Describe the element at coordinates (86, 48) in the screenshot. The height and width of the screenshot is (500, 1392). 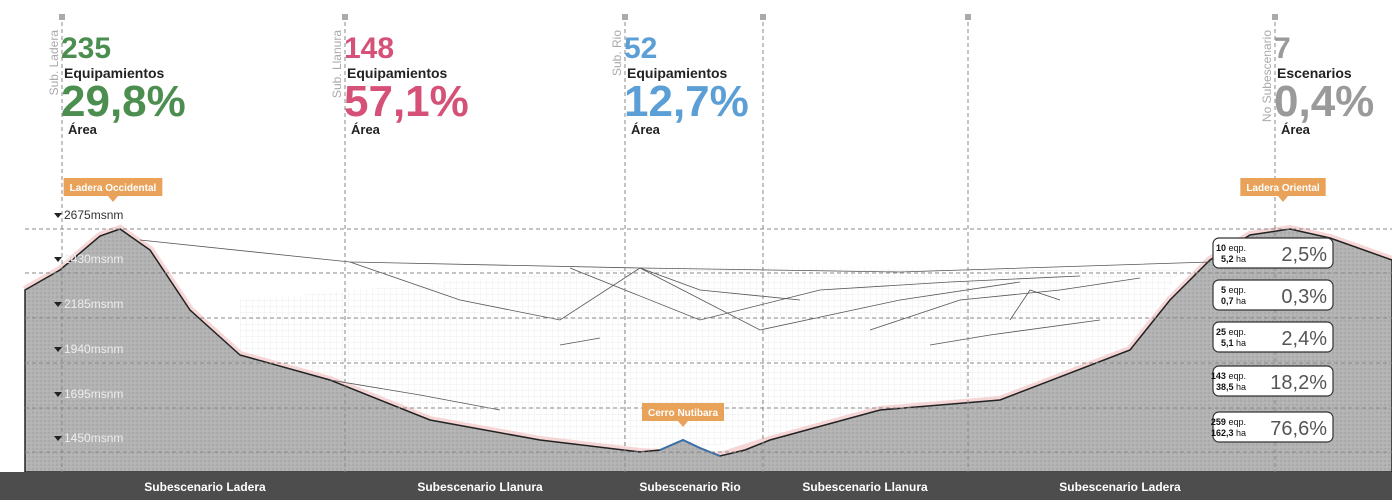
I see `stat-count: 235` at that location.